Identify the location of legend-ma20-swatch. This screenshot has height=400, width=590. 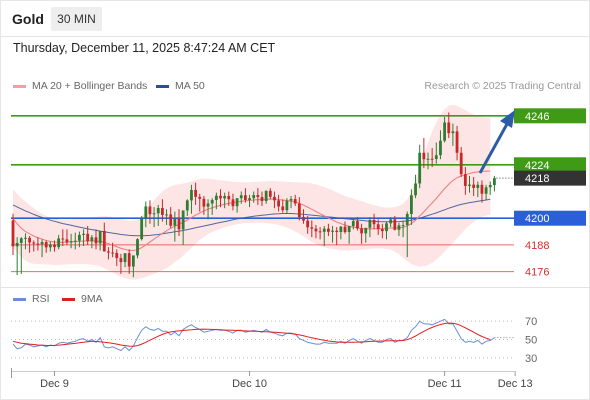
(19, 86).